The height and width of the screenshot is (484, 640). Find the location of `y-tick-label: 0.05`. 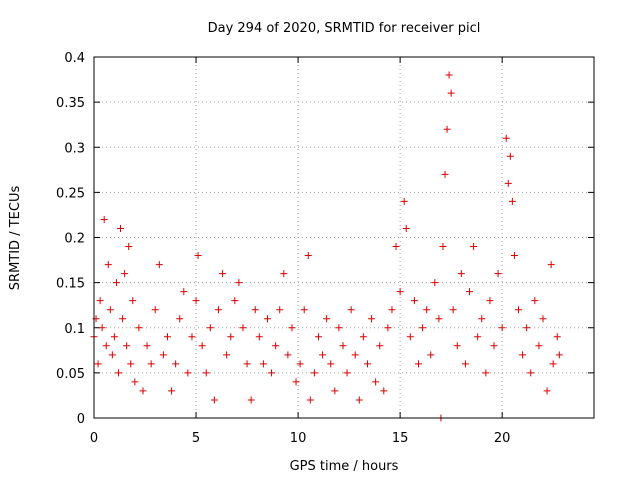

y-tick-label: 0.05 is located at coordinates (70, 374).